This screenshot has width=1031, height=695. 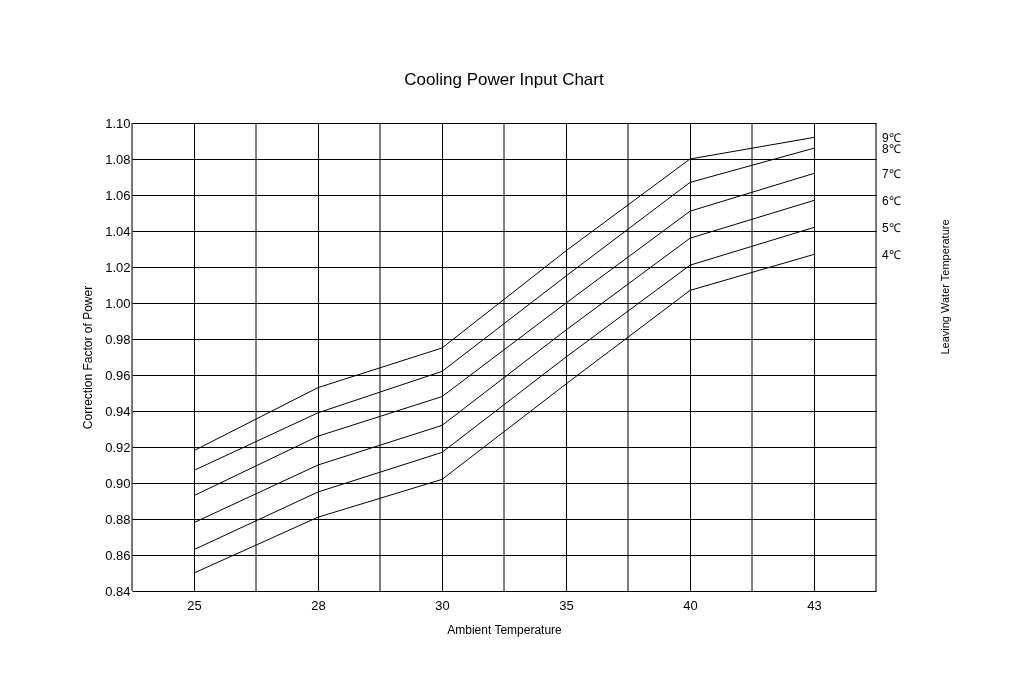 I want to click on y-tick-label: 1.06, so click(x=118, y=195).